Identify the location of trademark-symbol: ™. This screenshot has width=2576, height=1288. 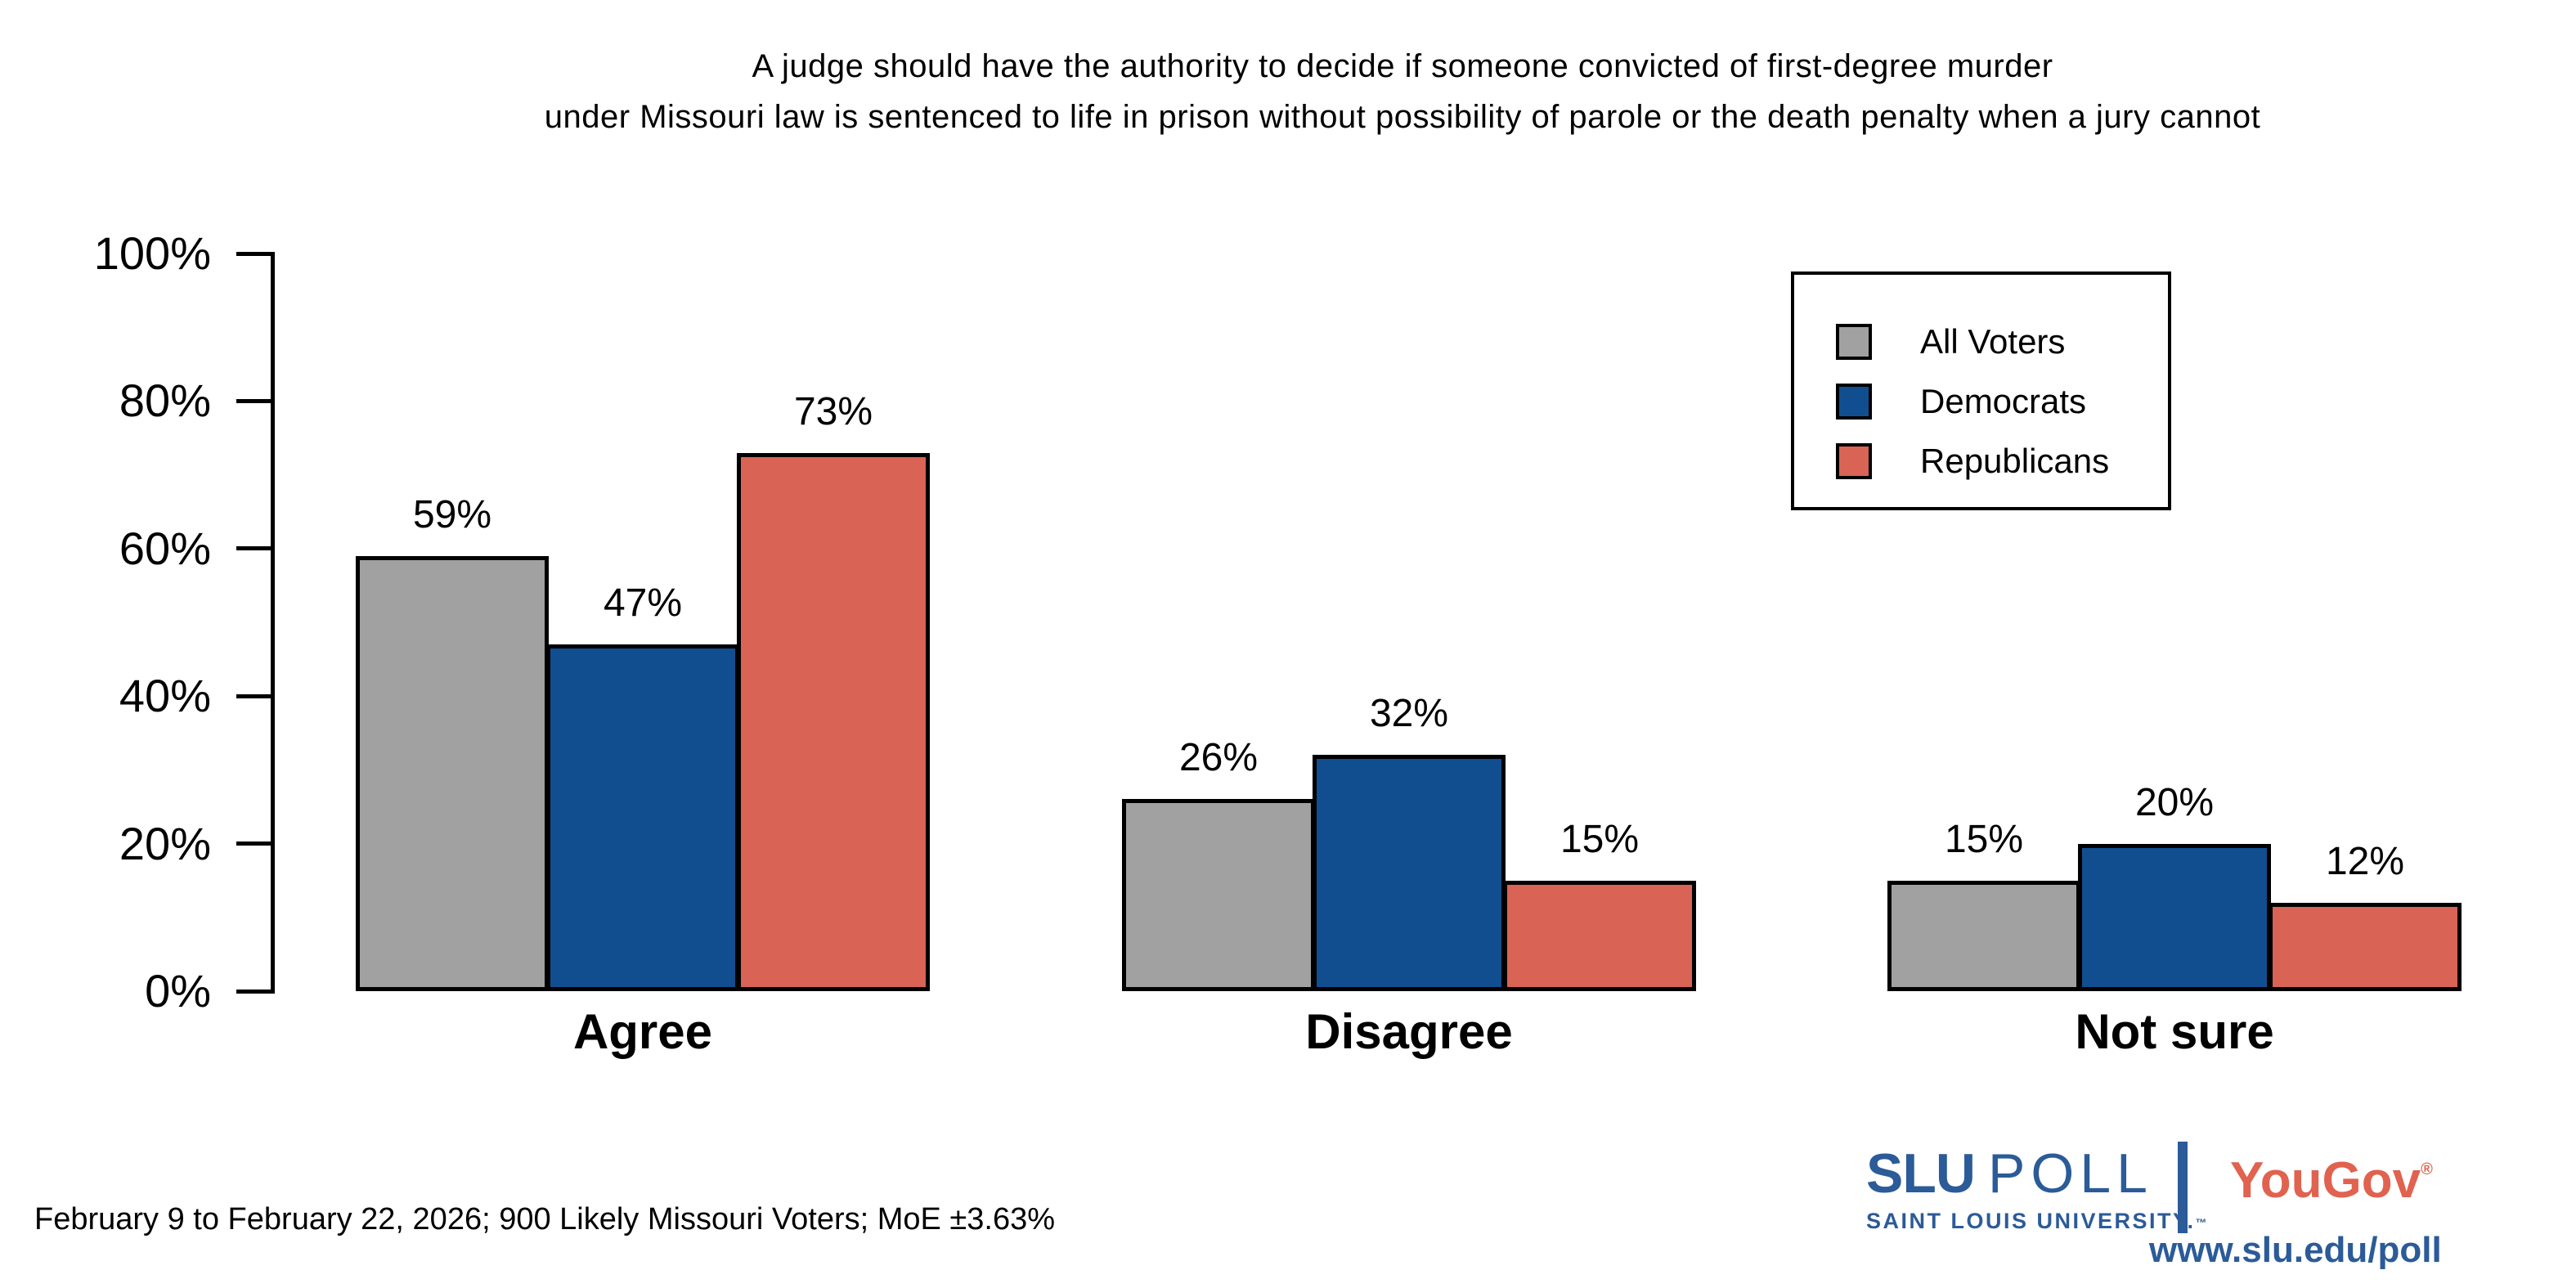
(2202, 1222).